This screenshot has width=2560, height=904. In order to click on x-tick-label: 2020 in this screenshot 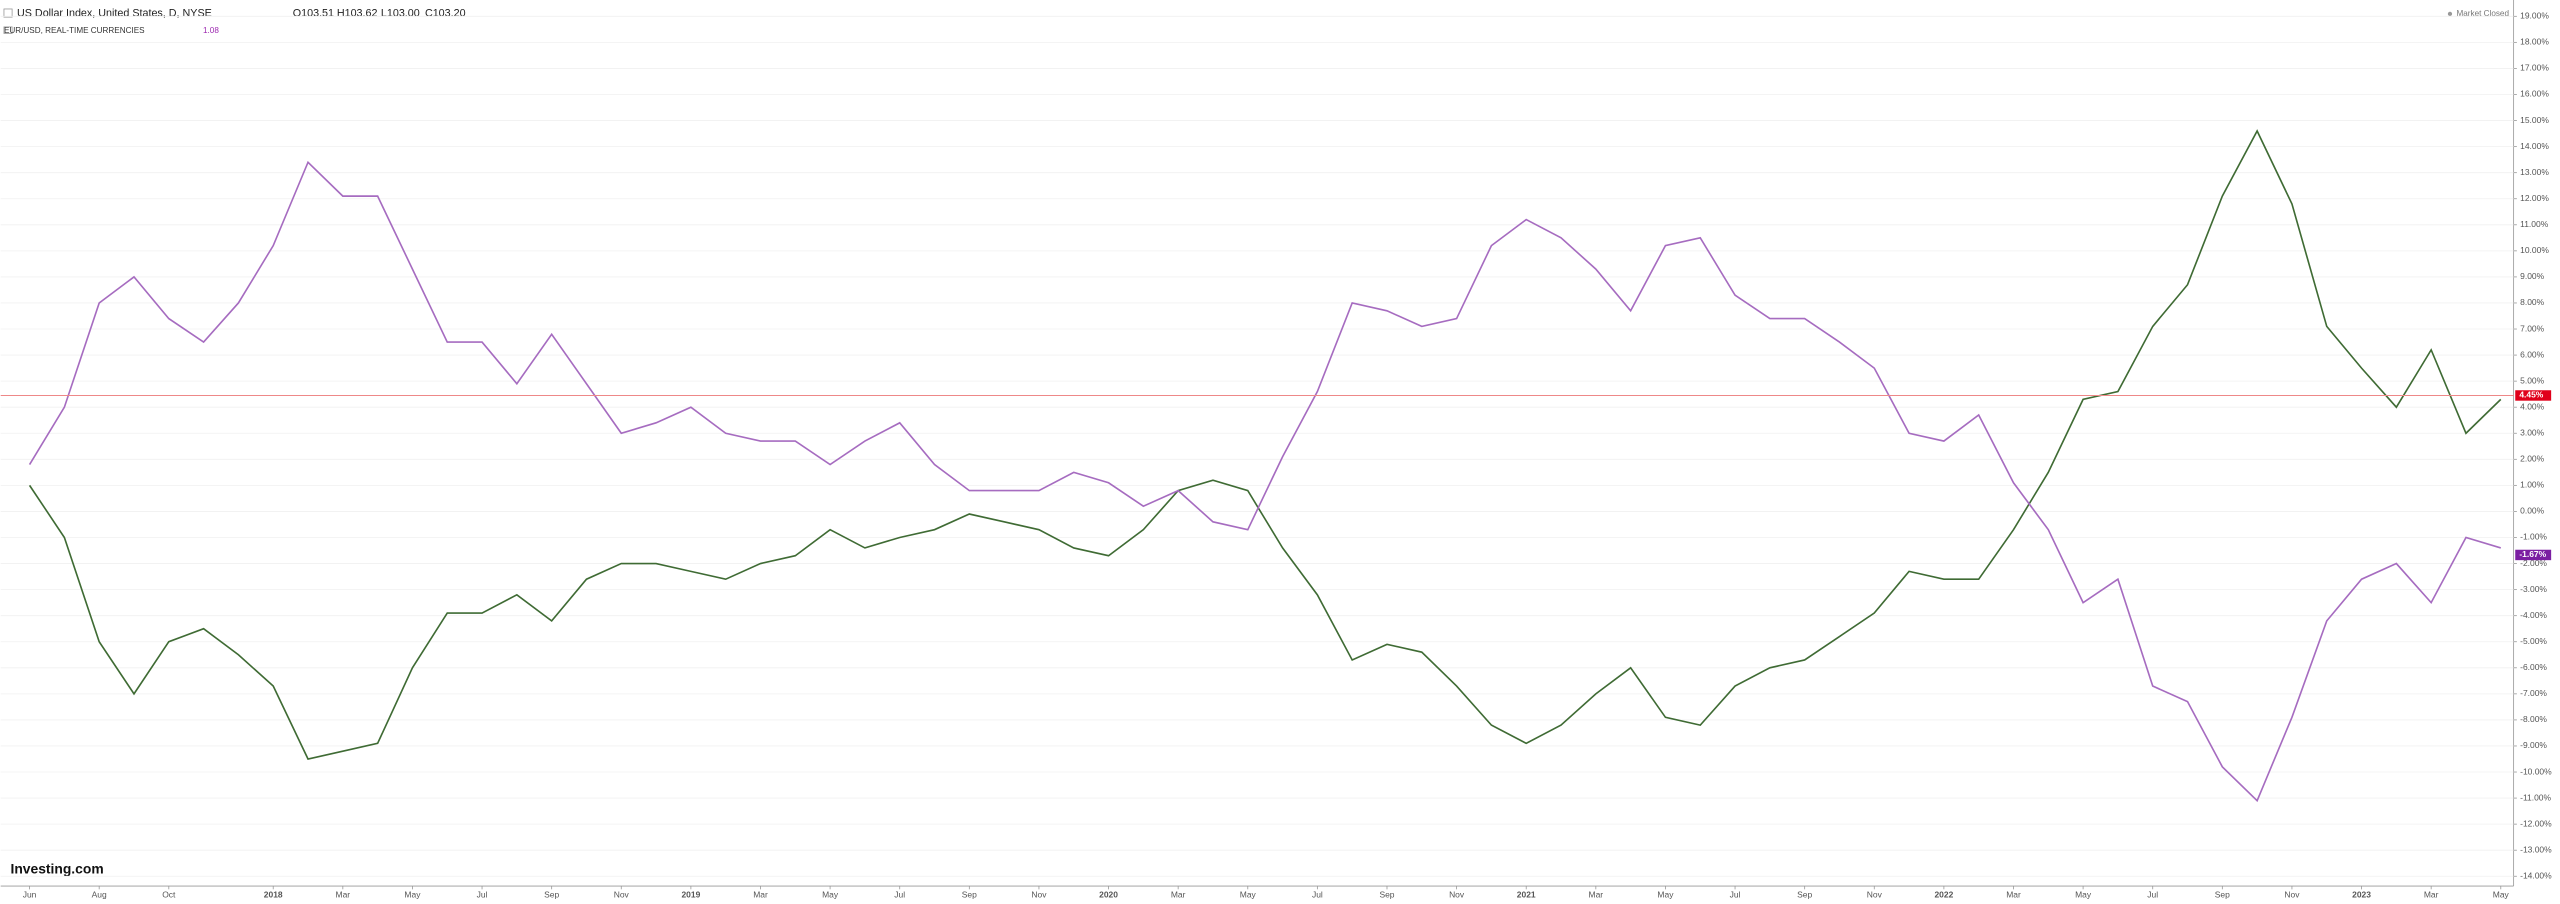, I will do `click(1108, 894)`.